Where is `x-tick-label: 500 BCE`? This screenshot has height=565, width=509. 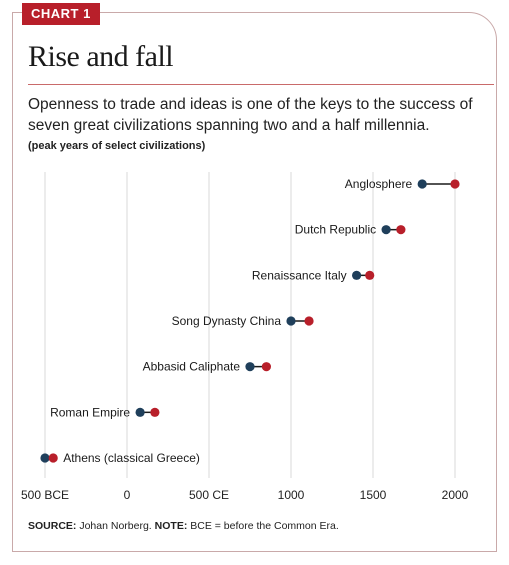 x-tick-label: 500 BCE is located at coordinates (45, 495).